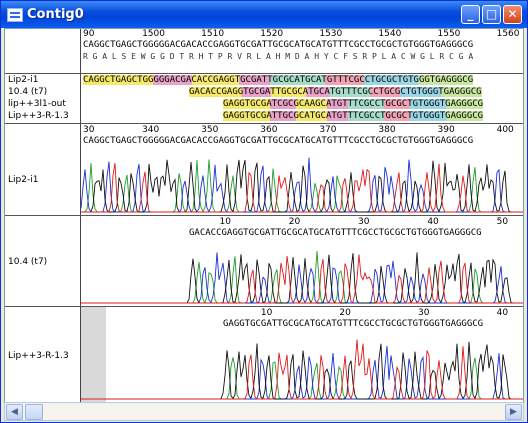 The width and height of the screenshot is (528, 423). Describe the element at coordinates (23, 80) in the screenshot. I see `row-label-lip2-i1: Lip2-i1` at that location.